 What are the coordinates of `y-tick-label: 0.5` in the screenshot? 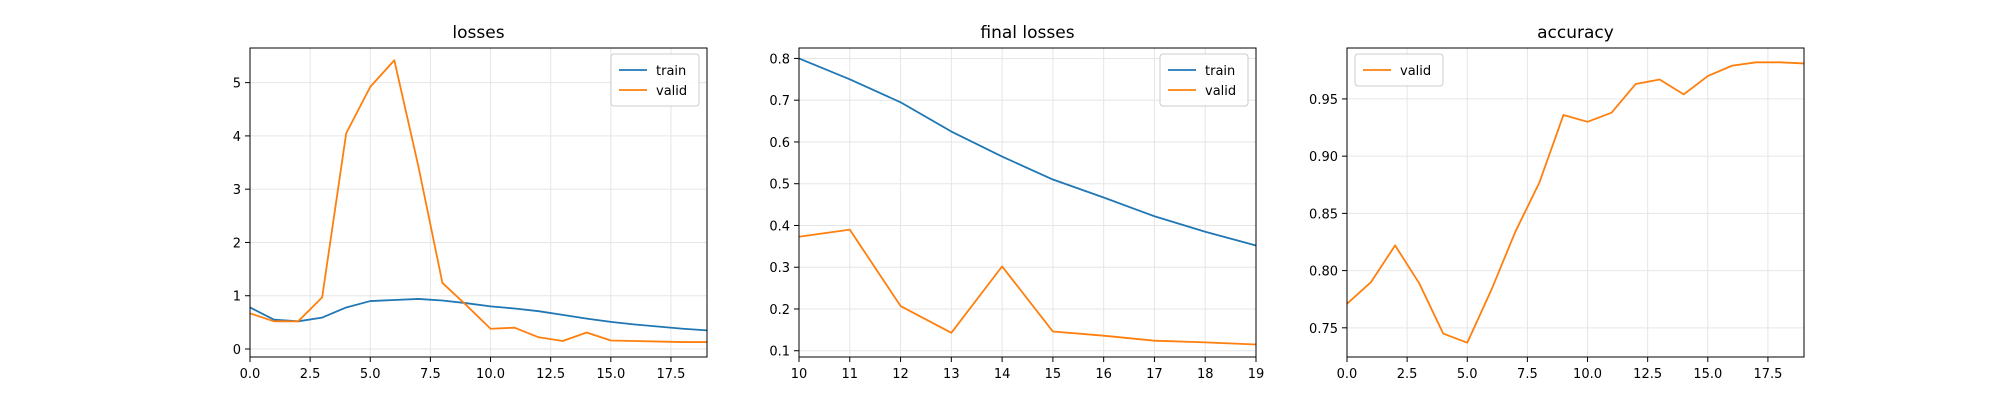 It's located at (779, 185).